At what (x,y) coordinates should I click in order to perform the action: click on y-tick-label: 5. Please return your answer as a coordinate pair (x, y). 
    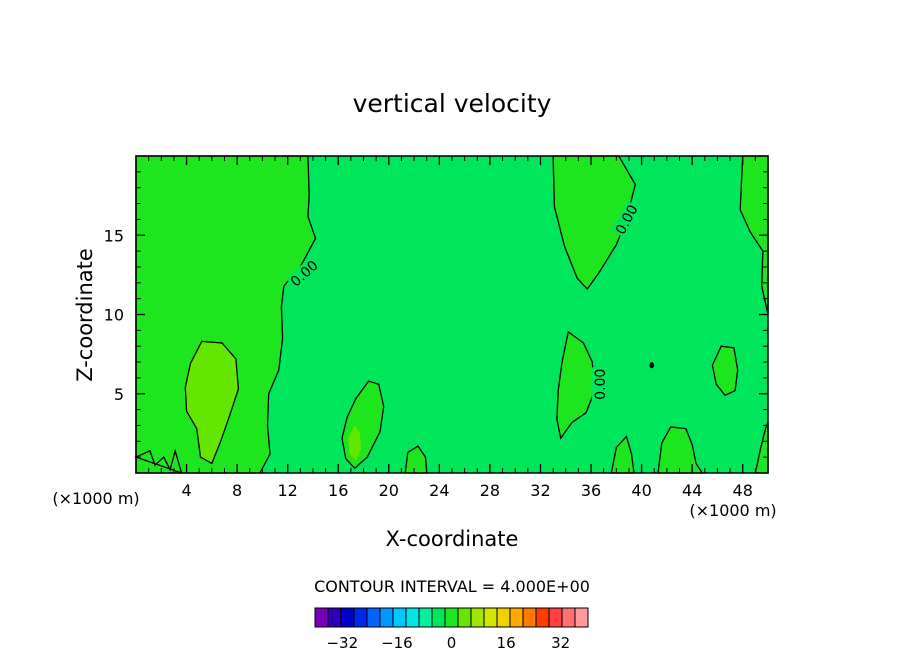
    Looking at the image, I should click on (119, 394).